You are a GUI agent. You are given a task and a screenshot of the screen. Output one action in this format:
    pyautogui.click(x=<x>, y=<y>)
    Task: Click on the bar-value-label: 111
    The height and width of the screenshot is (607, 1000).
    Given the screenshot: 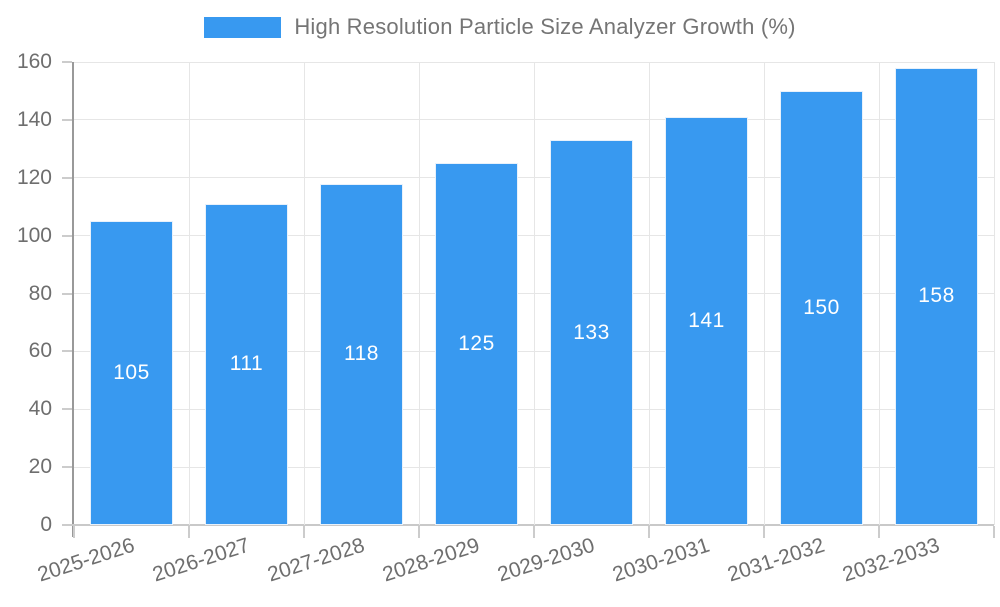 What is the action you would take?
    pyautogui.click(x=246, y=364)
    